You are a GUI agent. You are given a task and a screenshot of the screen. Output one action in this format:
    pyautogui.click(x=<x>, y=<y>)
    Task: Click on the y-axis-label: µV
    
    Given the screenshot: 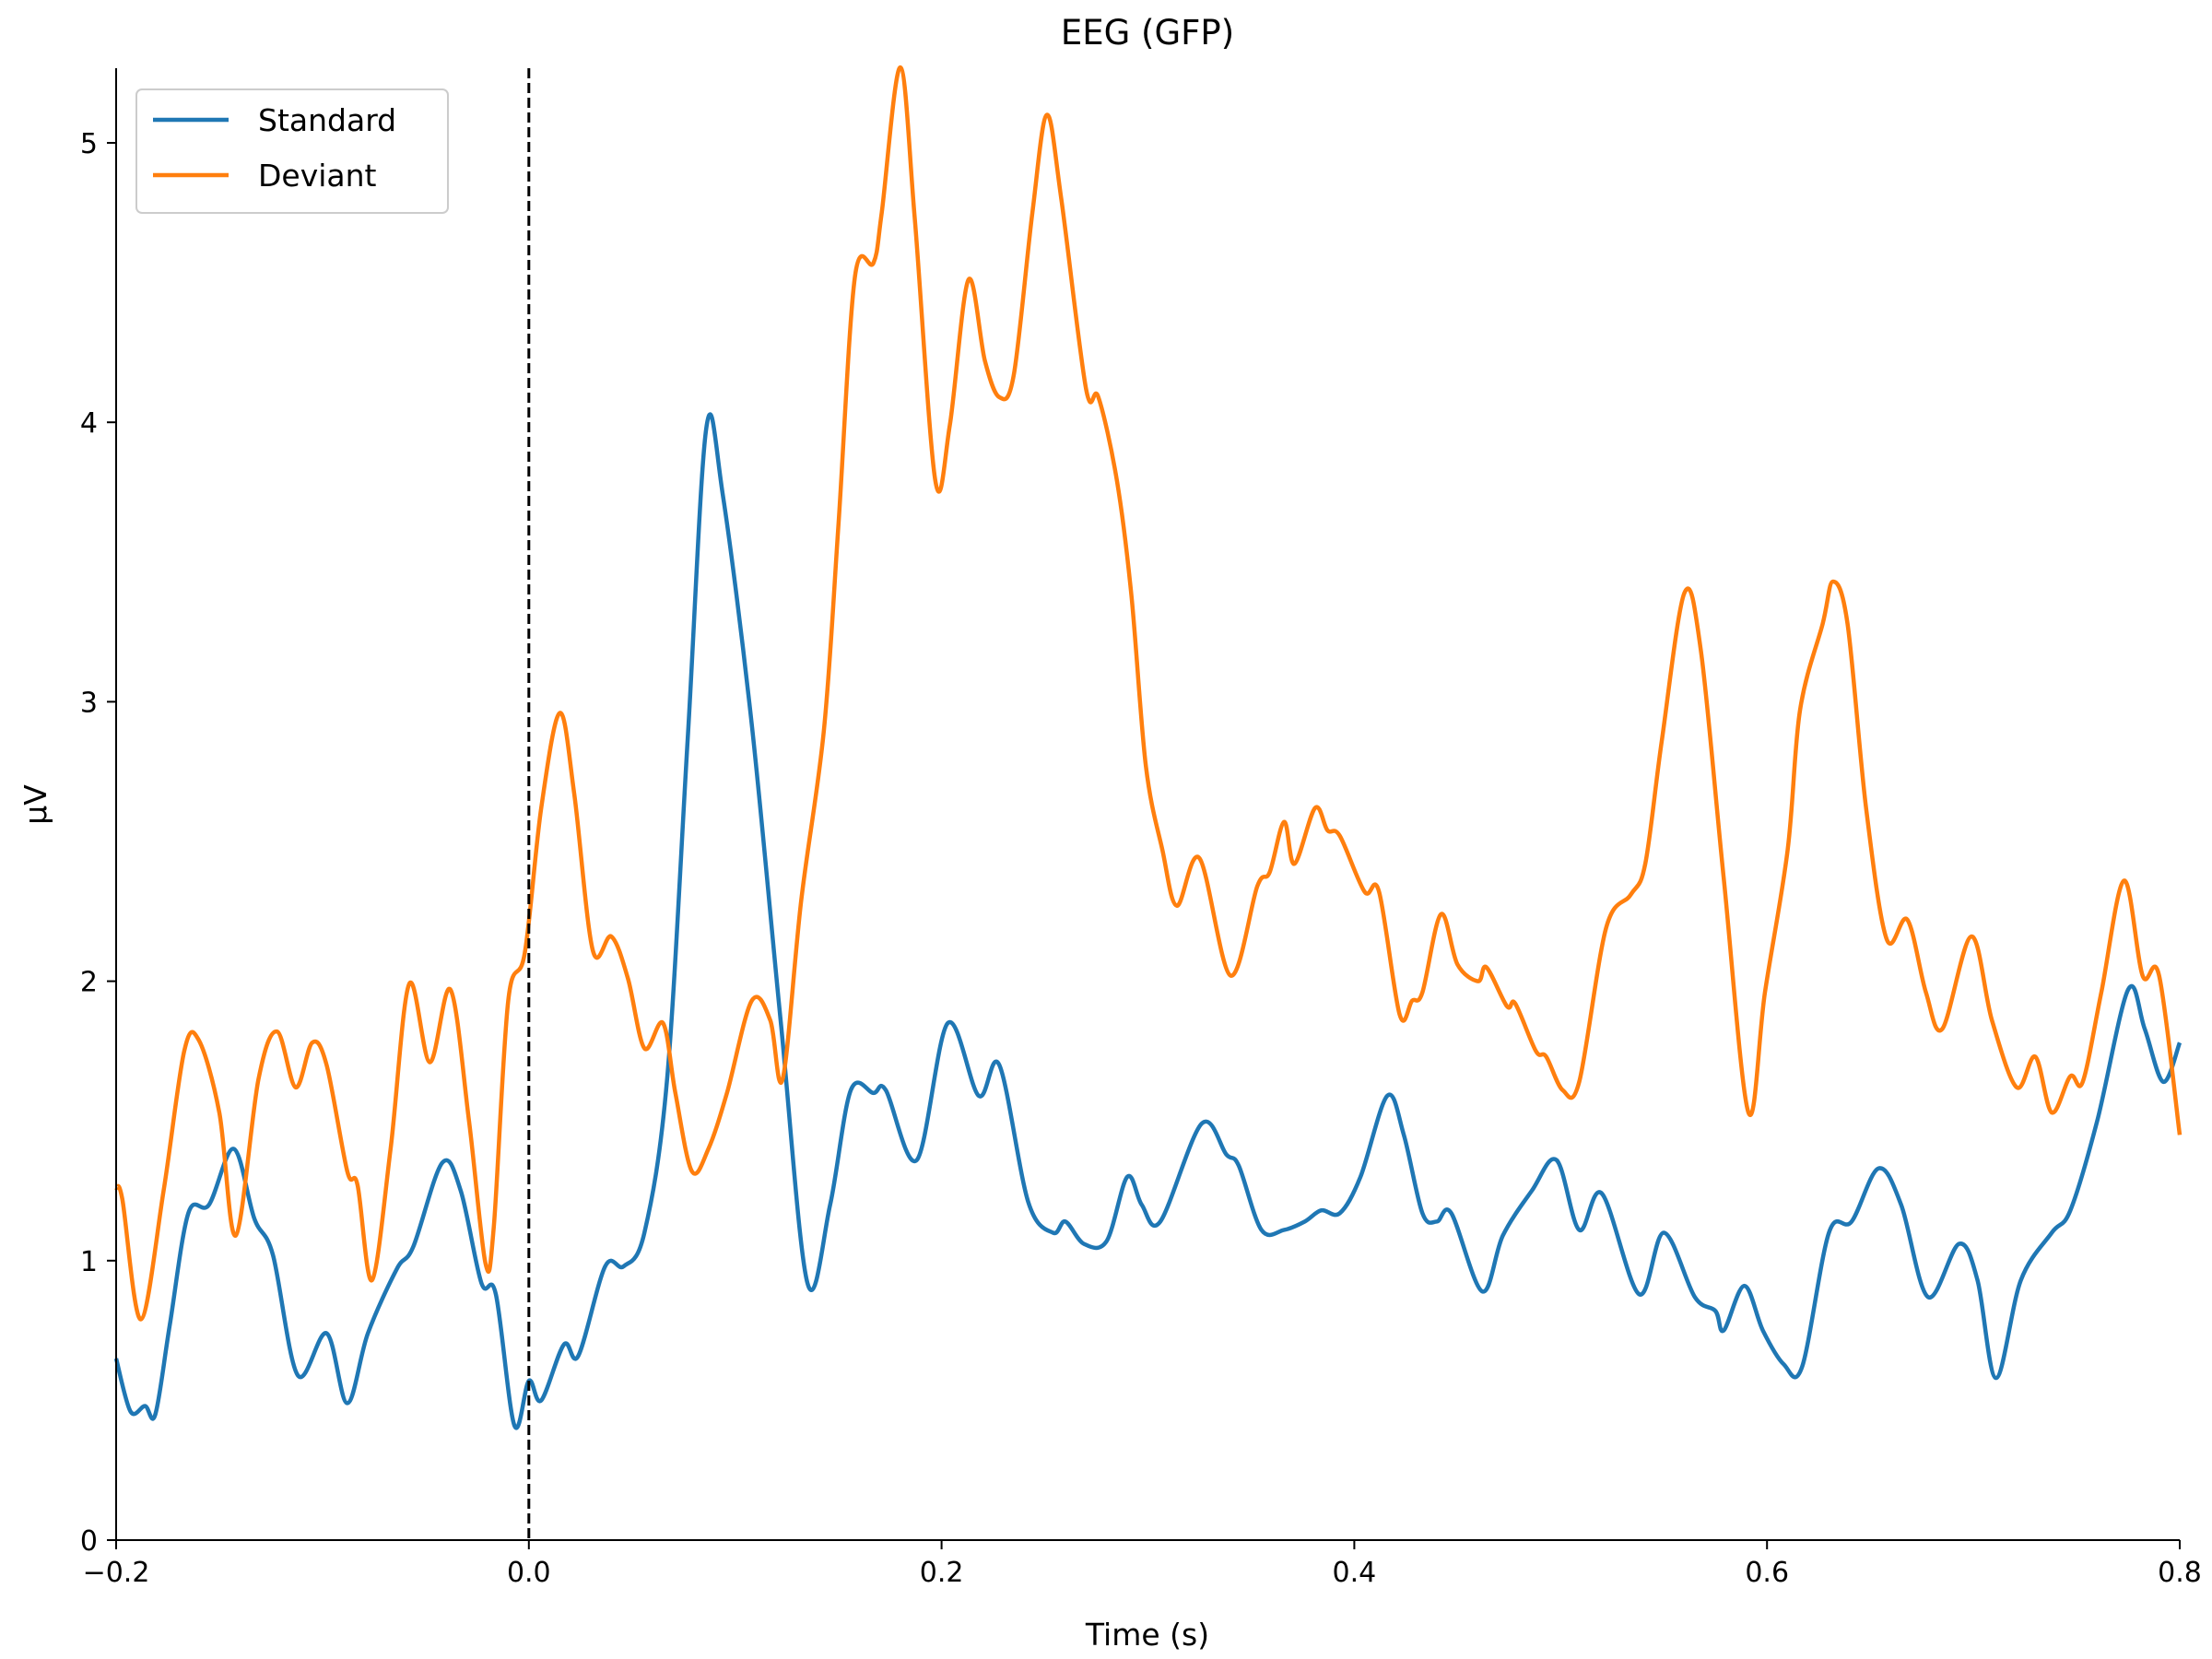 What is the action you would take?
    pyautogui.click(x=35, y=804)
    